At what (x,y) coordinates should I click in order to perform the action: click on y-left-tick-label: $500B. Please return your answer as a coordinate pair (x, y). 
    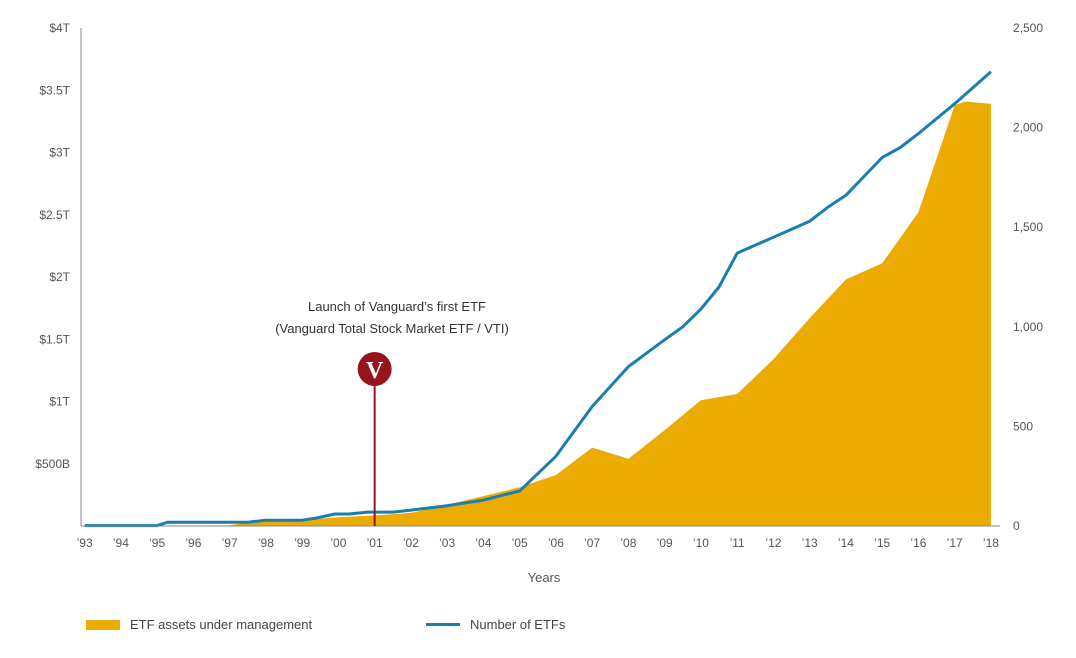
    Looking at the image, I should click on (52, 464).